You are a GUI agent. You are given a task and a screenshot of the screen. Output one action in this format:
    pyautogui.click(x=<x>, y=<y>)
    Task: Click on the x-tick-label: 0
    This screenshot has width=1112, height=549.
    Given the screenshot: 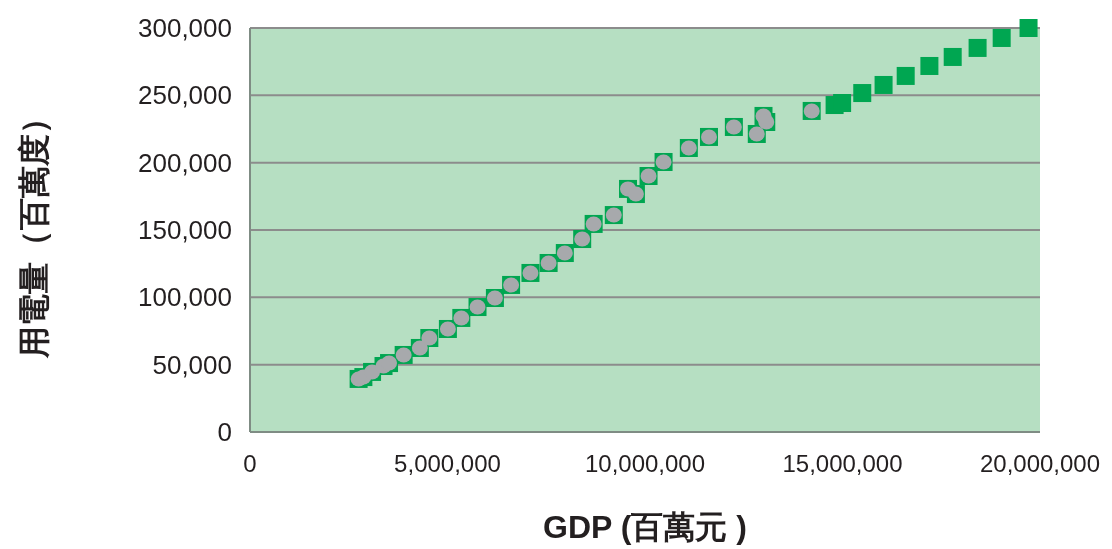 What is the action you would take?
    pyautogui.click(x=250, y=463)
    